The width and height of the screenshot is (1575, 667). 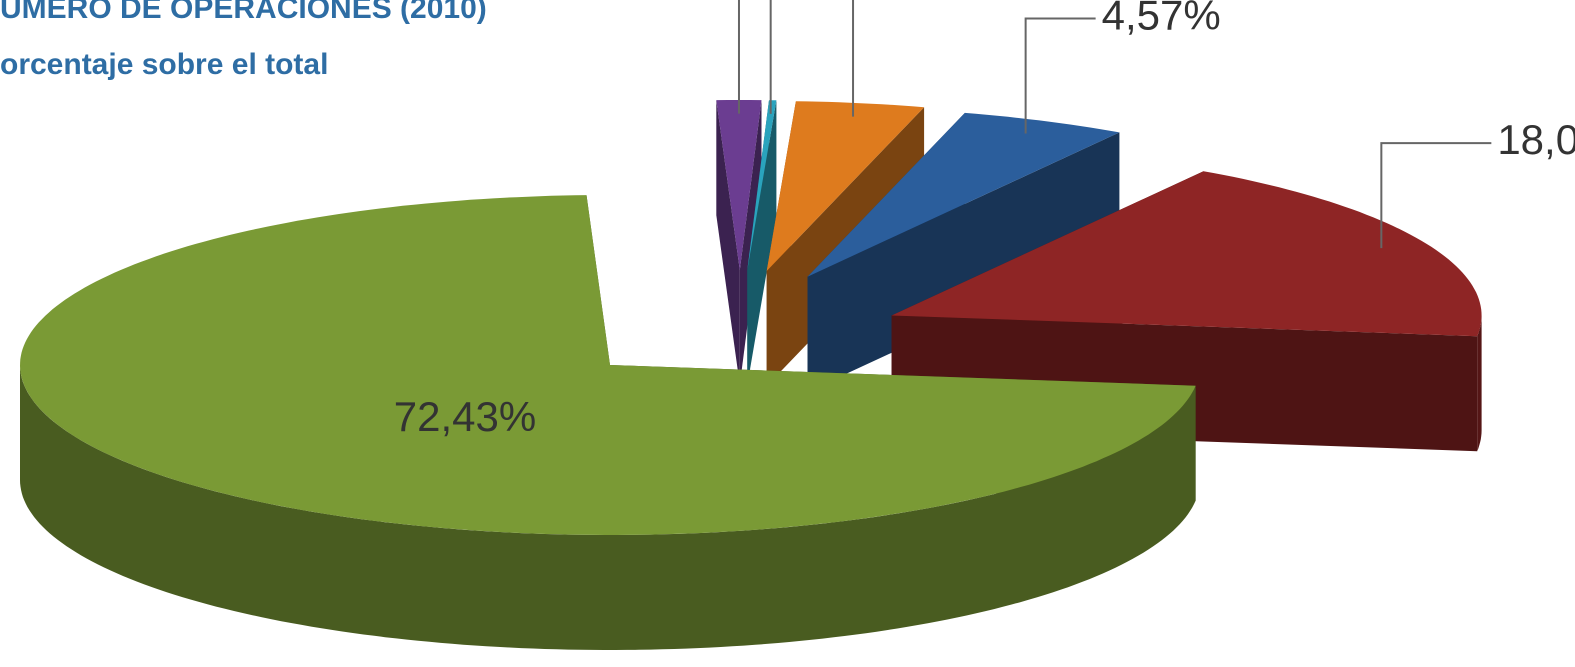 I want to click on data-label: 4,57%, so click(x=1161, y=19).